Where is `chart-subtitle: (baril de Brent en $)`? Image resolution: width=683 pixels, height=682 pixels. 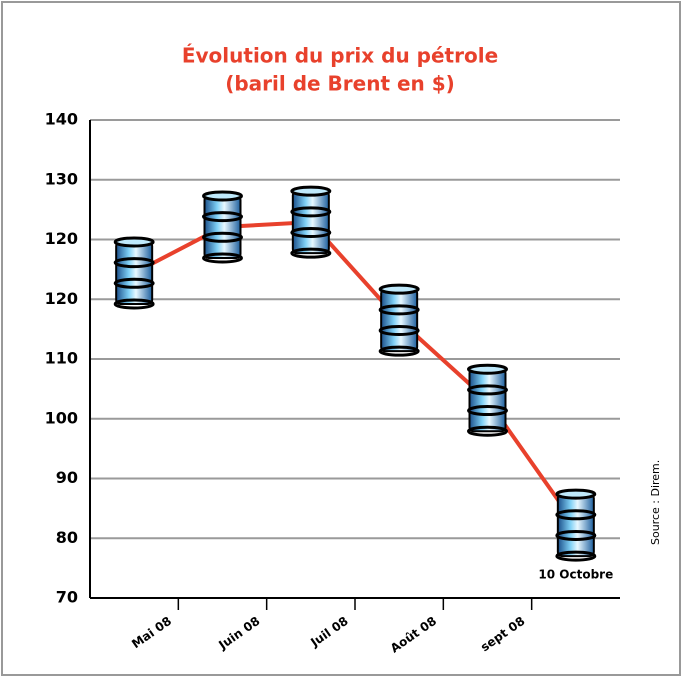 chart-subtitle: (baril de Brent en $) is located at coordinates (340, 84).